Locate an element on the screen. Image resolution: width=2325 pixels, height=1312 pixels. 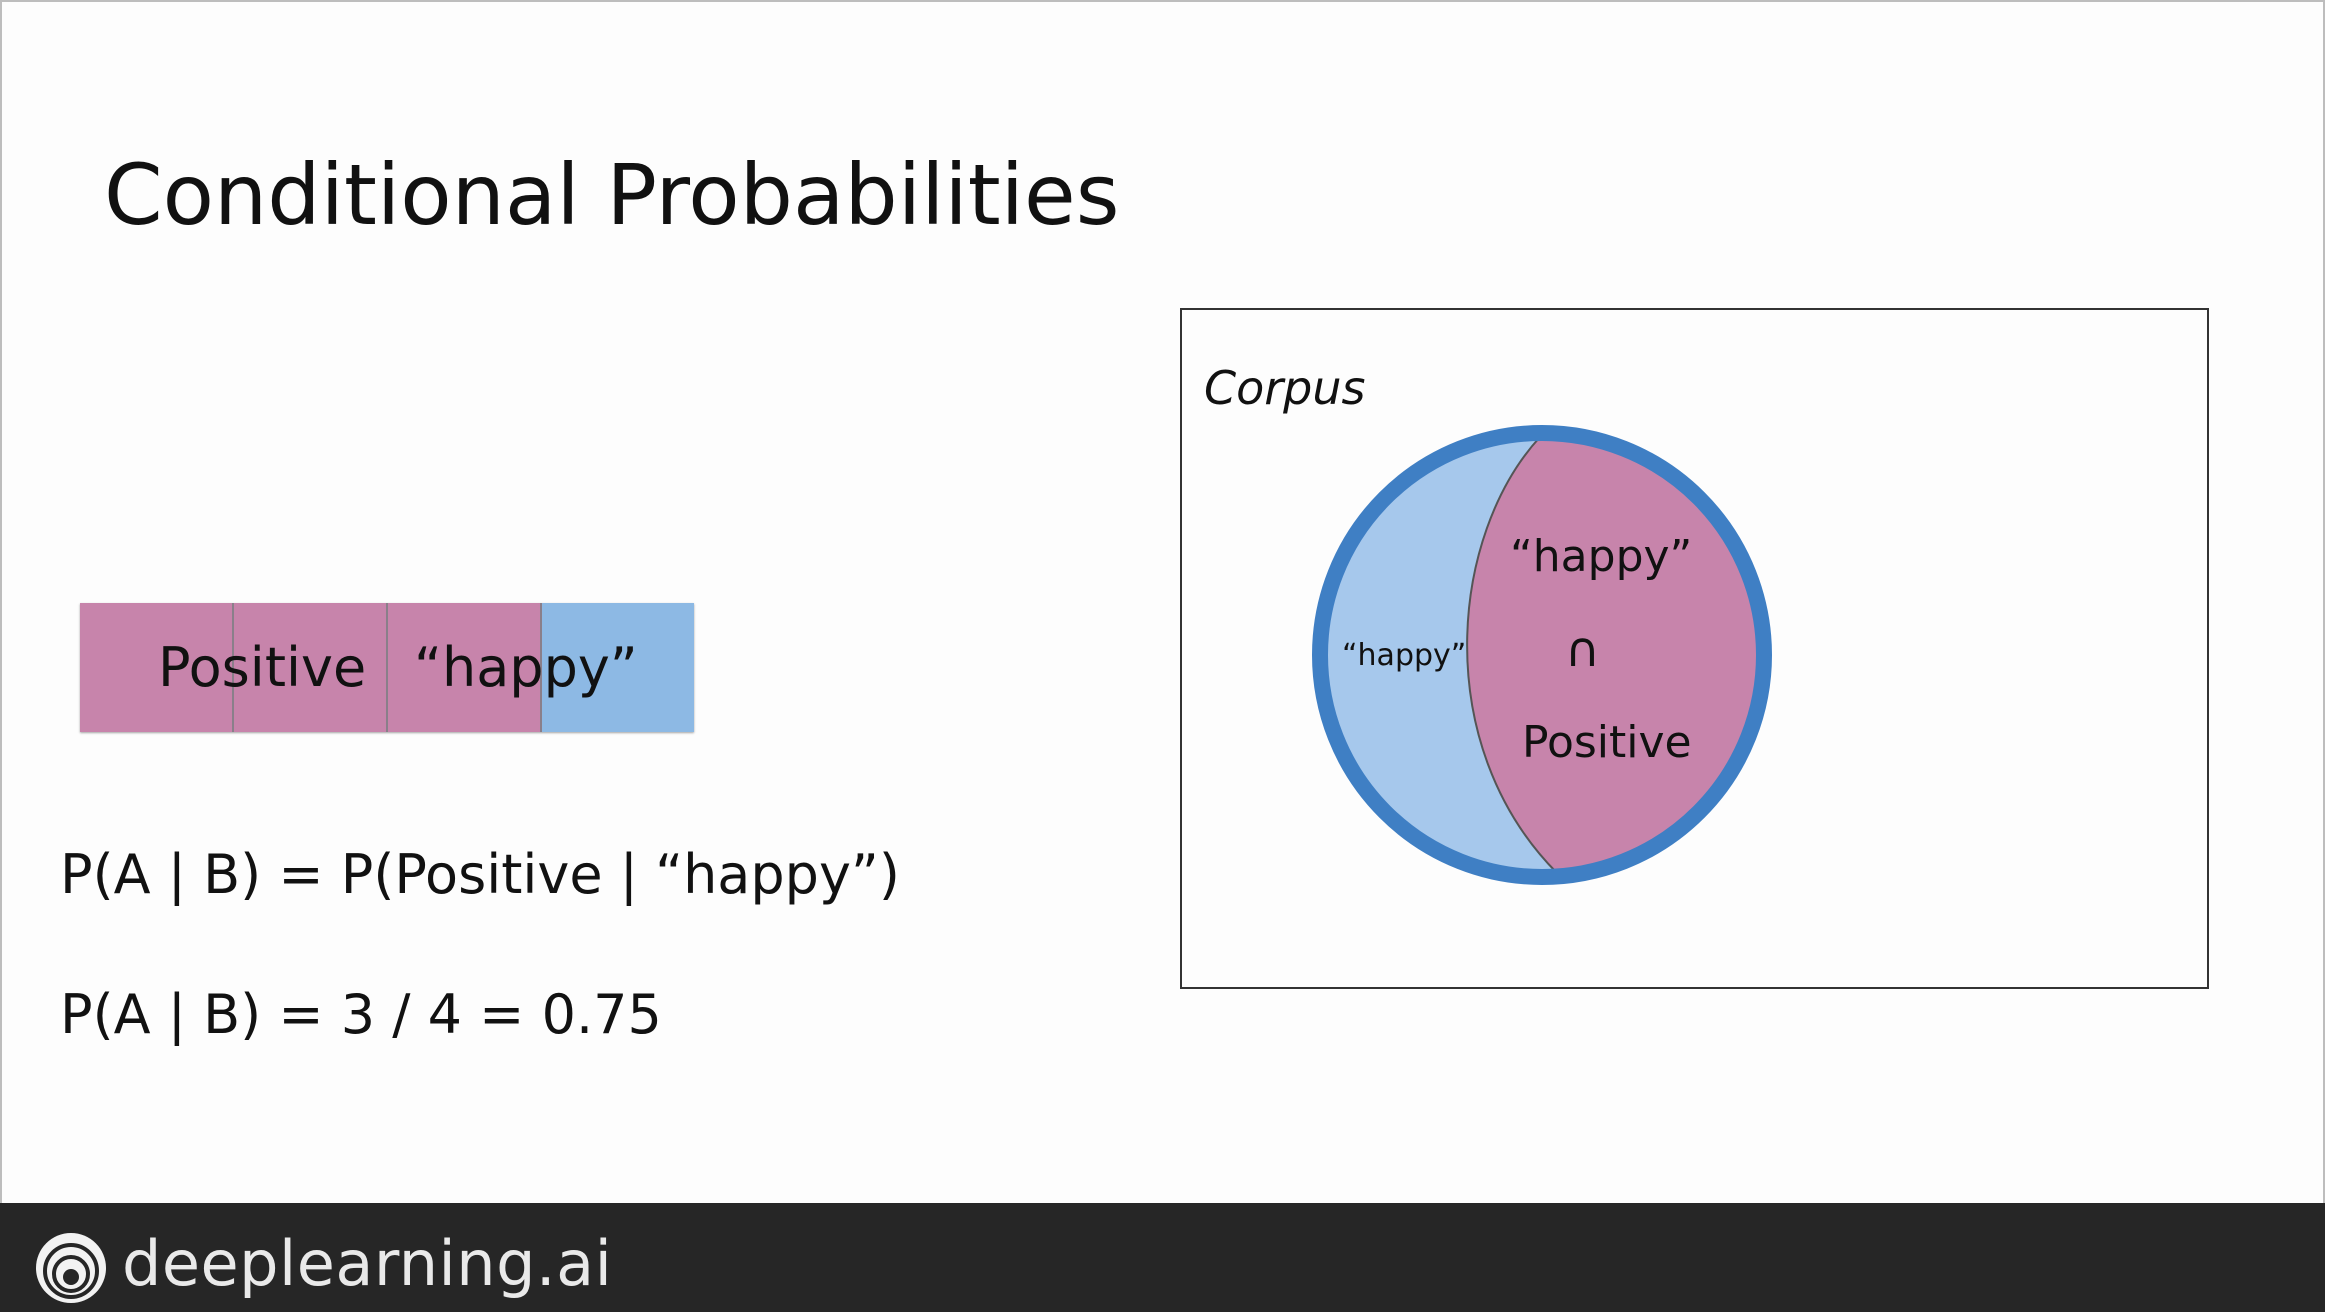
corpus-label: Corpus is located at coordinates (1285, 388).